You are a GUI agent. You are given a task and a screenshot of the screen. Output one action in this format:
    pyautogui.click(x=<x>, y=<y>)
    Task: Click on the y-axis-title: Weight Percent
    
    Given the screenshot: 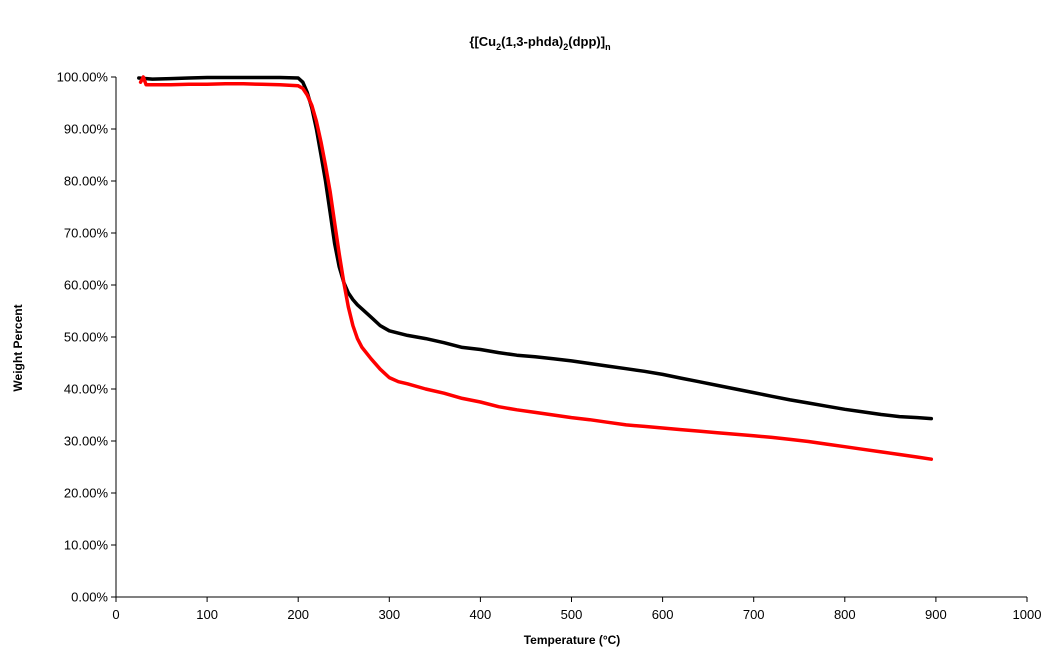 What is the action you would take?
    pyautogui.click(x=18, y=347)
    